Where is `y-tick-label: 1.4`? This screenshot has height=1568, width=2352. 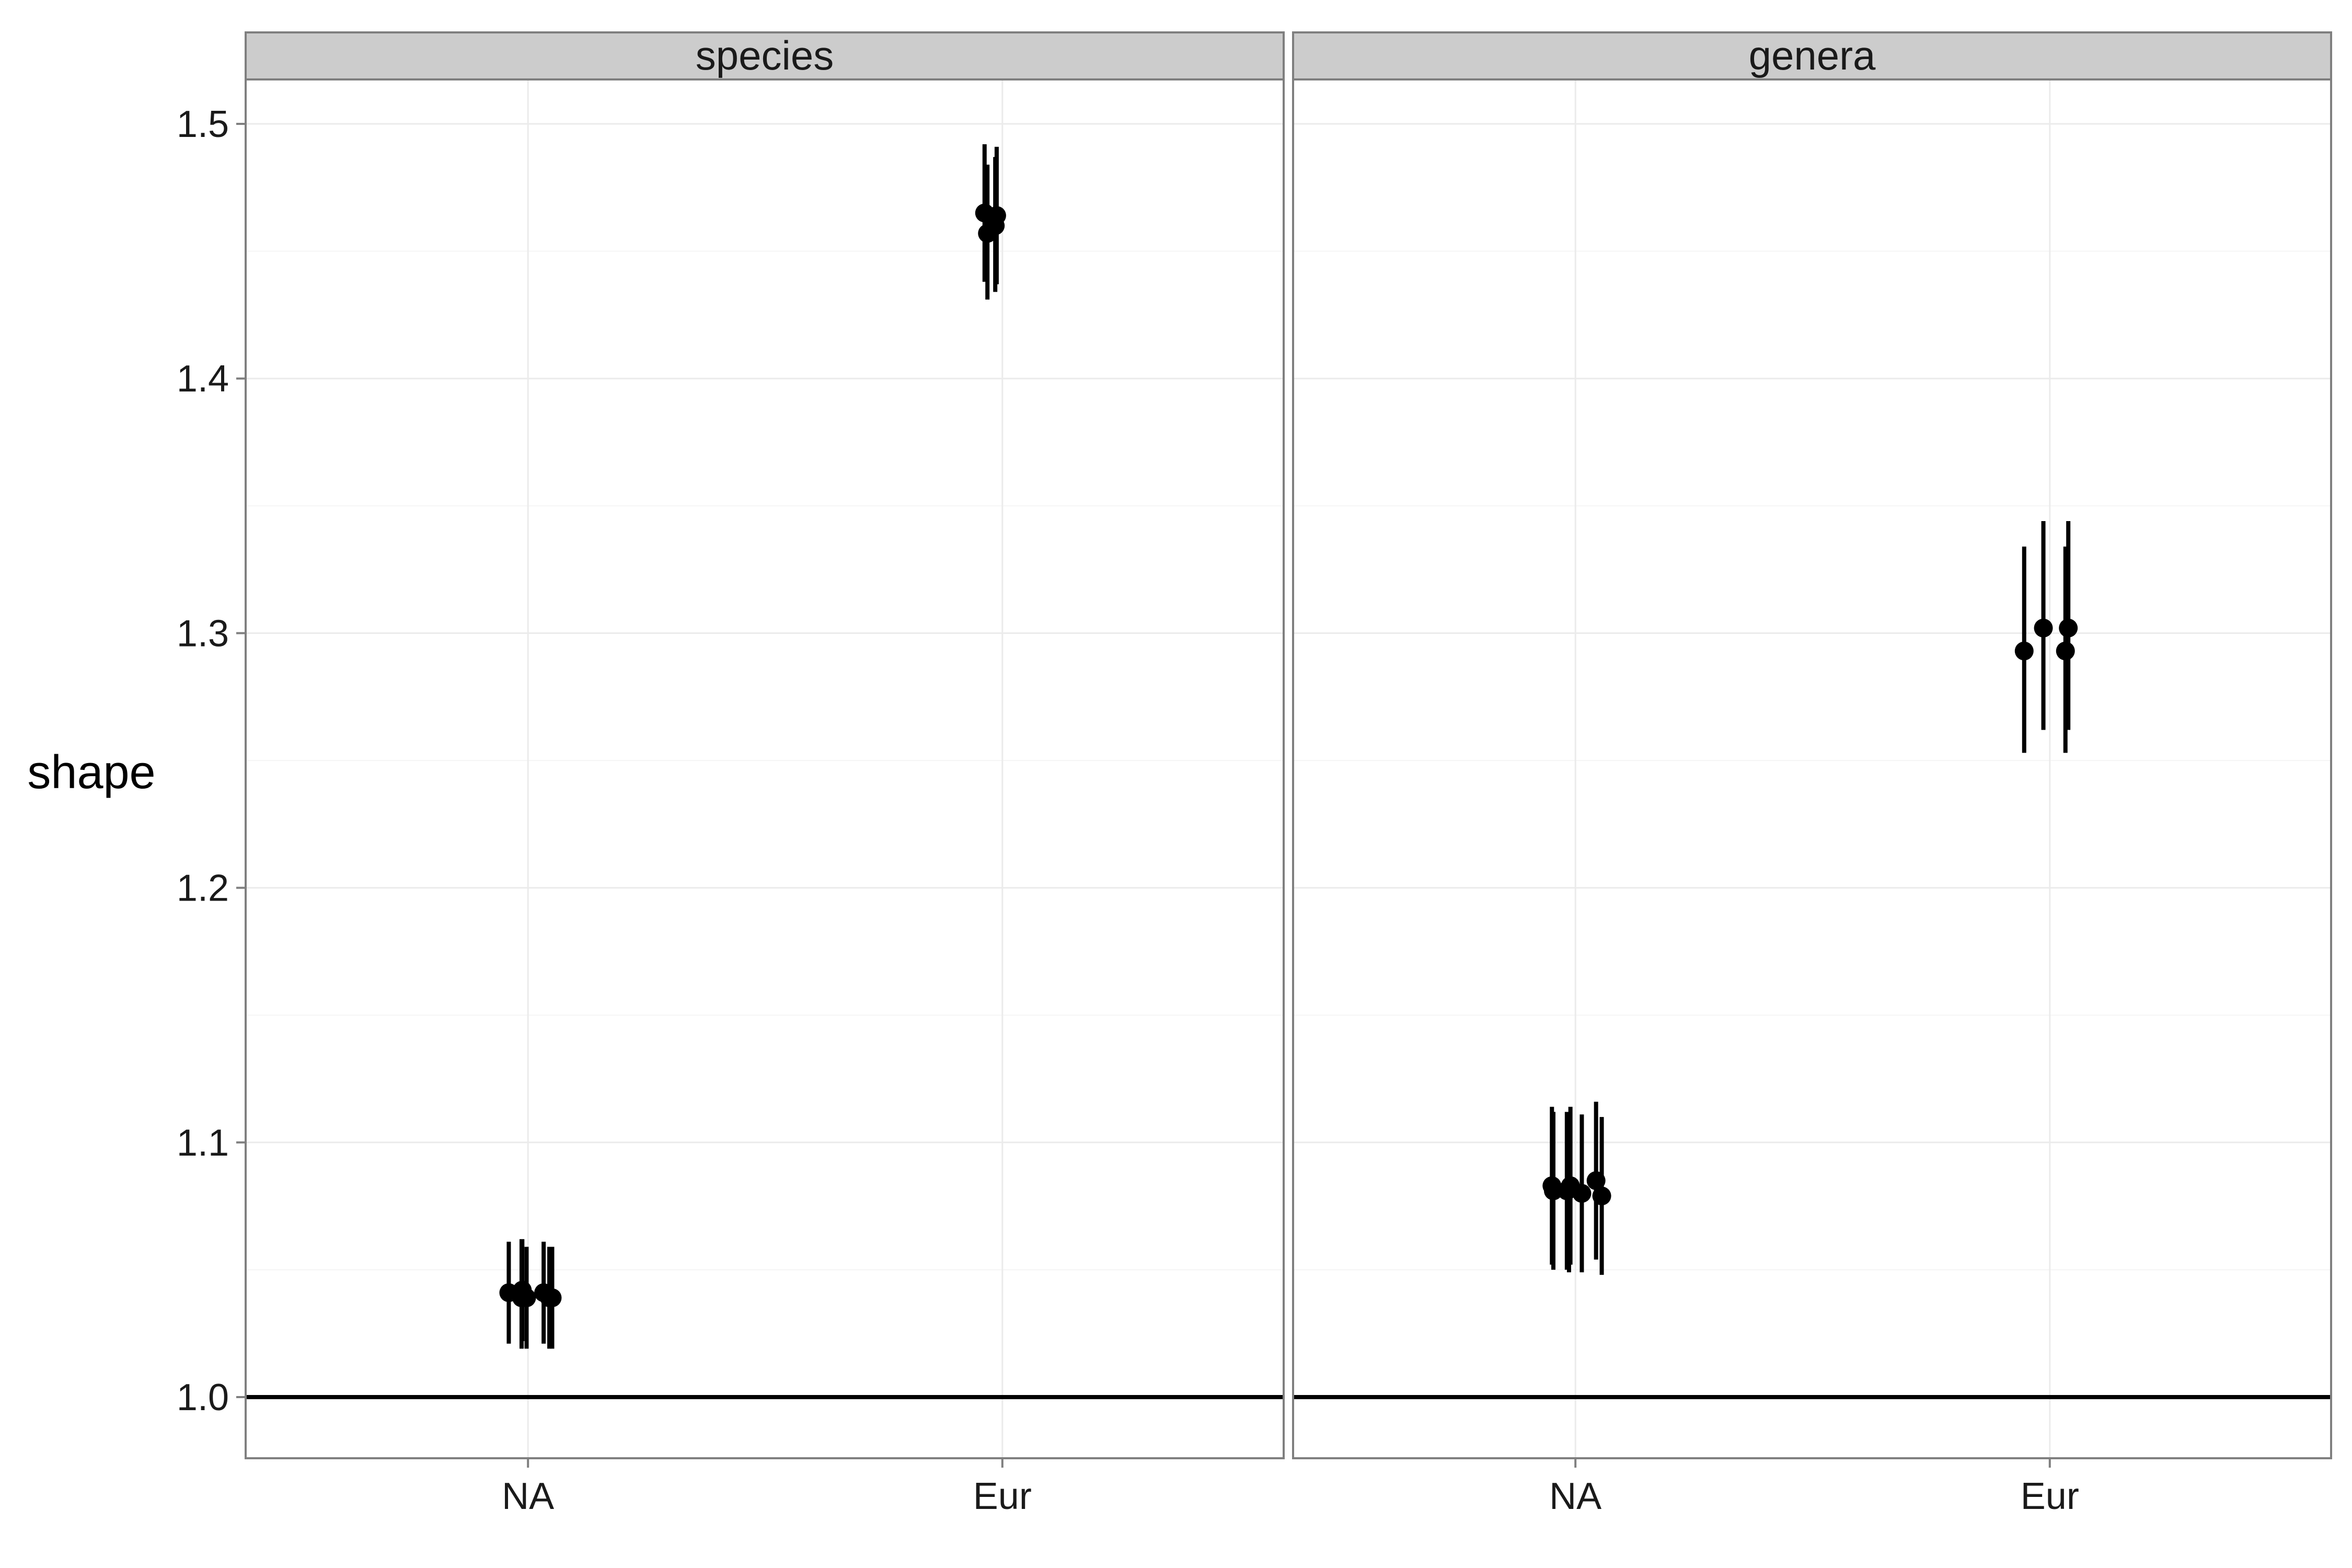
y-tick-label: 1.4 is located at coordinates (203, 379).